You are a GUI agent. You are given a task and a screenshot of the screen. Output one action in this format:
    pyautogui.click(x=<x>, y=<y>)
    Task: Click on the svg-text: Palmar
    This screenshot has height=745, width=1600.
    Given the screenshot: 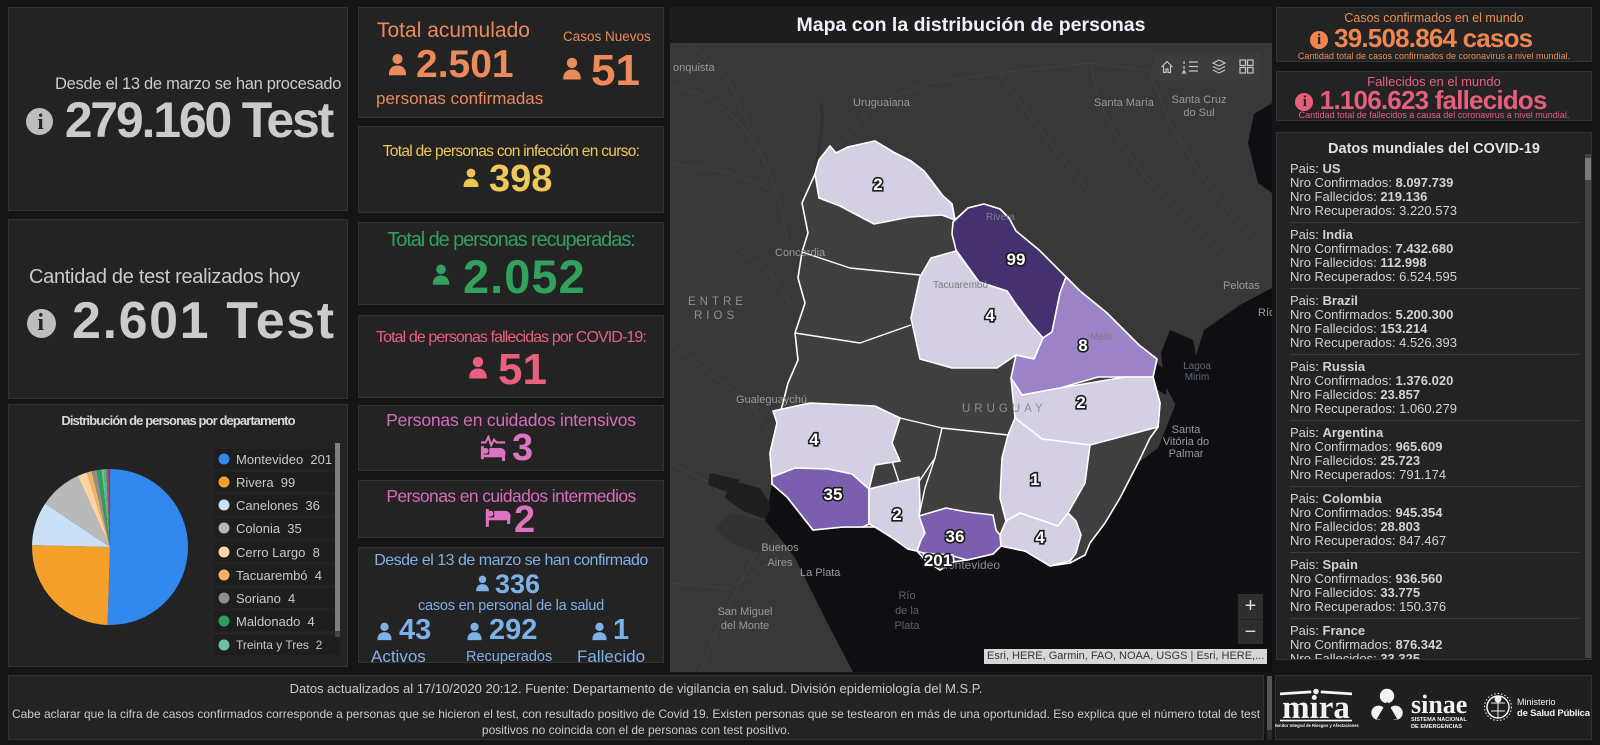 What is the action you would take?
    pyautogui.click(x=1186, y=454)
    